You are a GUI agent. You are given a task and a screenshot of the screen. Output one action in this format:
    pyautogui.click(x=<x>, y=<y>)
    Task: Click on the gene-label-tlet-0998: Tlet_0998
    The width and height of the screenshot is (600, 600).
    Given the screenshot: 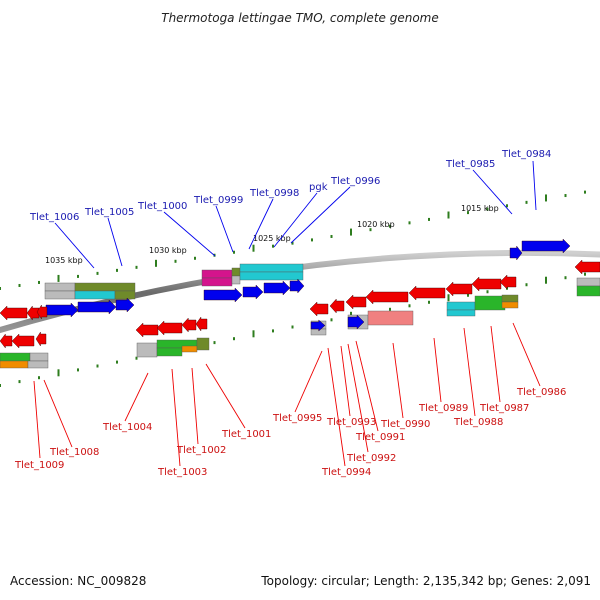 What is the action you would take?
    pyautogui.click(x=274, y=193)
    